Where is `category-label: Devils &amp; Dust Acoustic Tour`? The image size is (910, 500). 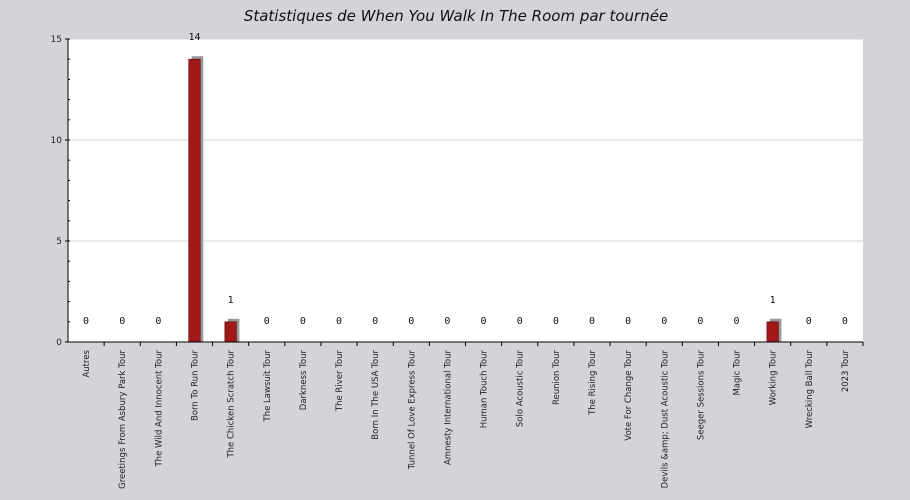 category-label: Devils &amp; Dust Acoustic Tour is located at coordinates (665, 418).